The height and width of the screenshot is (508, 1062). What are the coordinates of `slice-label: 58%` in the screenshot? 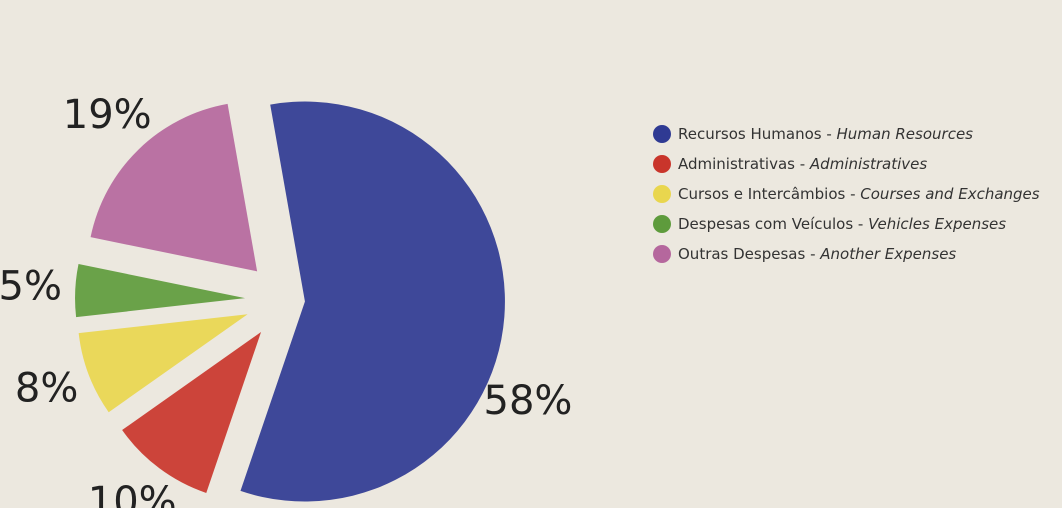 It's located at (528, 401).